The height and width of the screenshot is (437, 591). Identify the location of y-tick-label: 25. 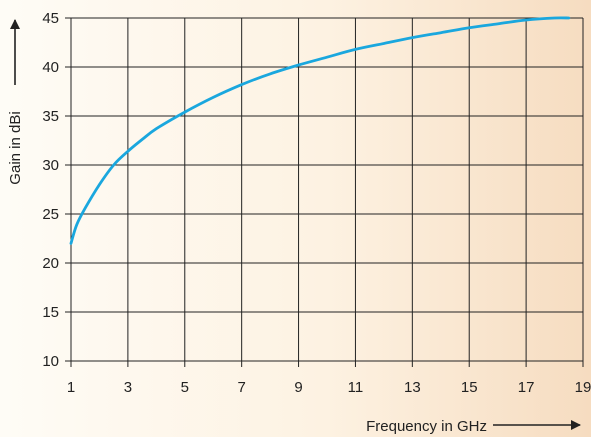
(50, 214).